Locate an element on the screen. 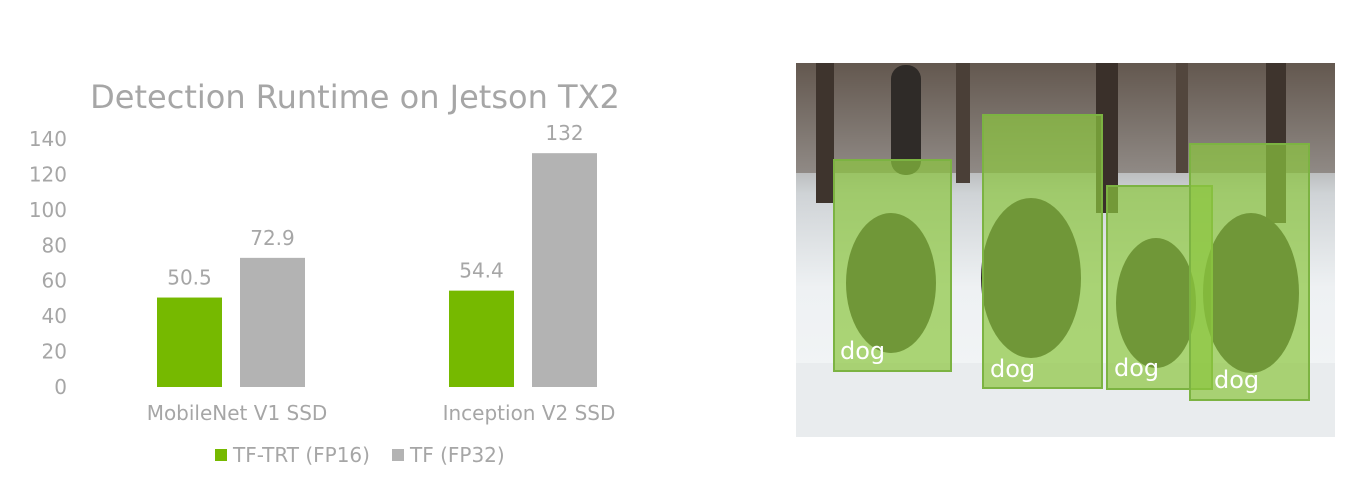 The image size is (1368, 504). bar-value-label: 54.4 is located at coordinates (481, 271).